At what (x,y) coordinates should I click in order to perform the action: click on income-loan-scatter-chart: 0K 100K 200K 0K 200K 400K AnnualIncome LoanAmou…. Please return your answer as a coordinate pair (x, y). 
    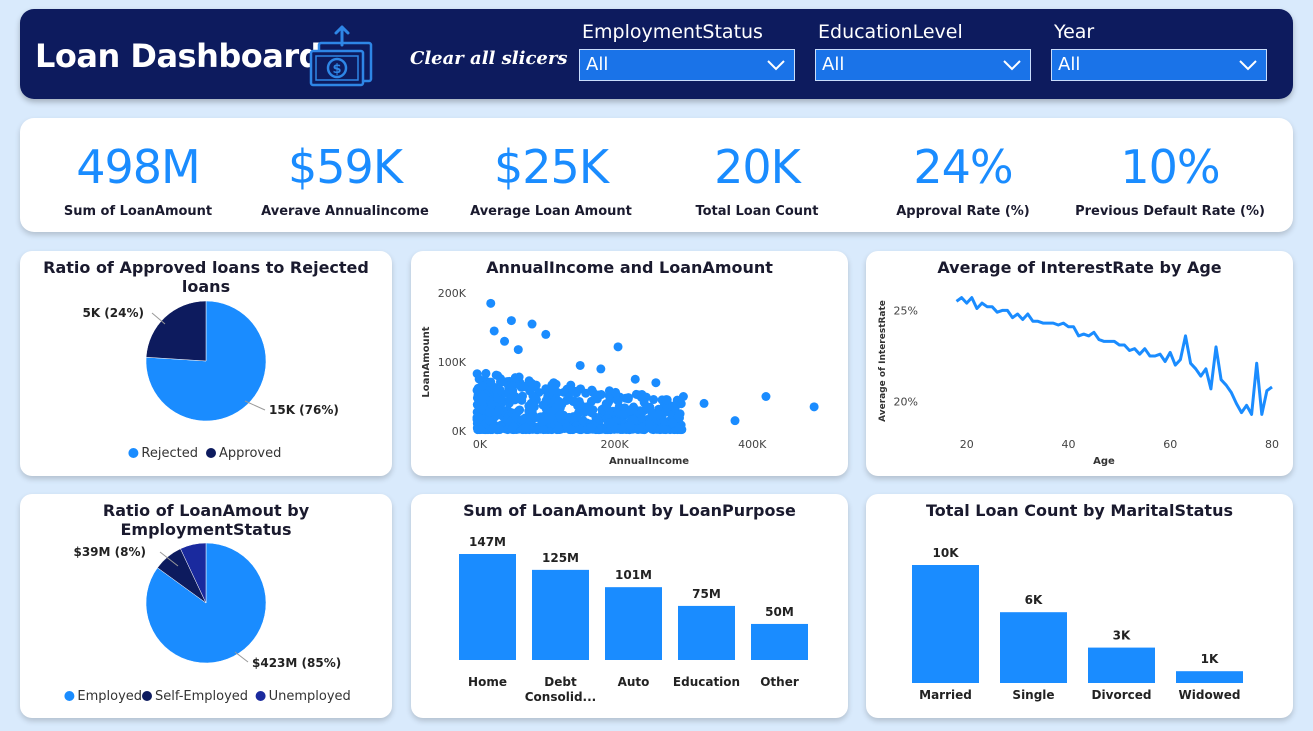
    Looking at the image, I should click on (620, 377).